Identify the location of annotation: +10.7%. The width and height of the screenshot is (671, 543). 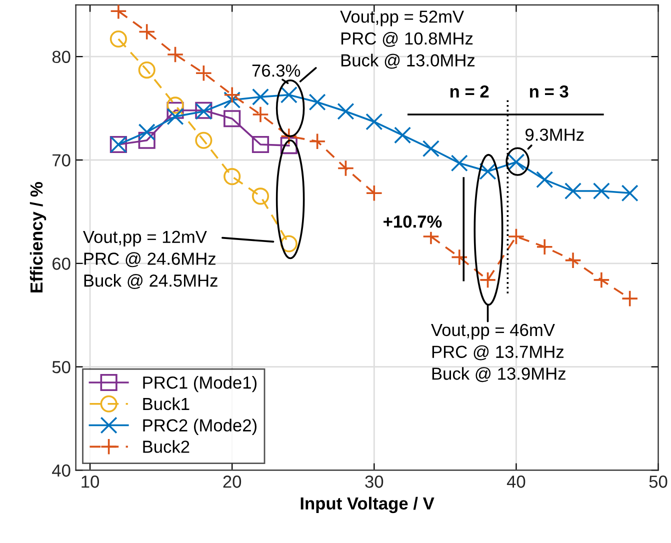
(413, 221).